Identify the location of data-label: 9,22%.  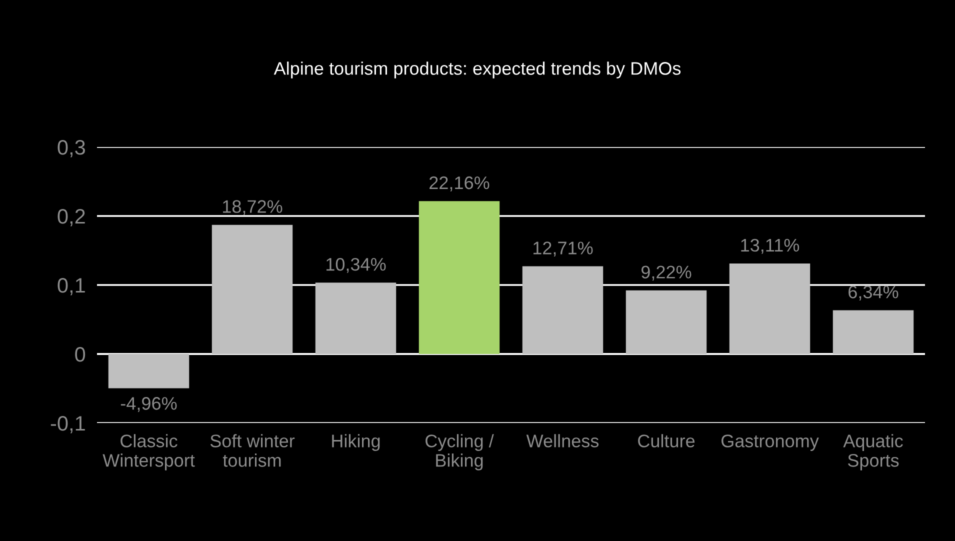
(667, 273).